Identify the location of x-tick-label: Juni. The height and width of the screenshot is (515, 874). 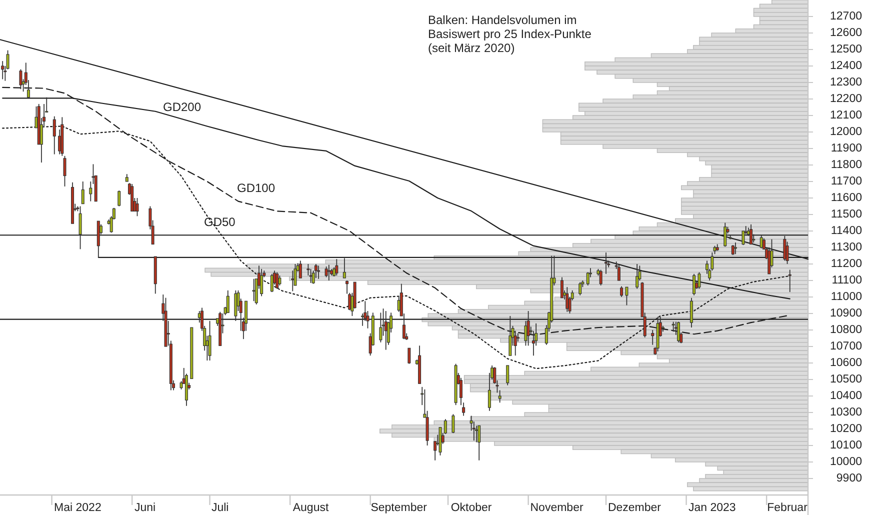
(145, 508).